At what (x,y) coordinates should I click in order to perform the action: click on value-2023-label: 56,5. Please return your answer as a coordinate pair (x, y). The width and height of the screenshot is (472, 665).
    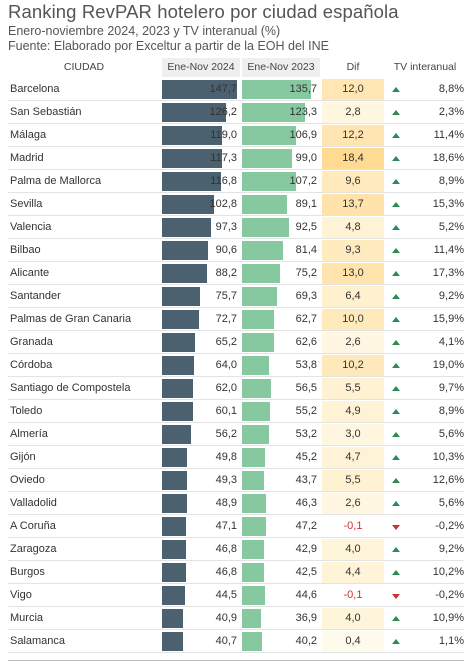
    Looking at the image, I should click on (306, 388).